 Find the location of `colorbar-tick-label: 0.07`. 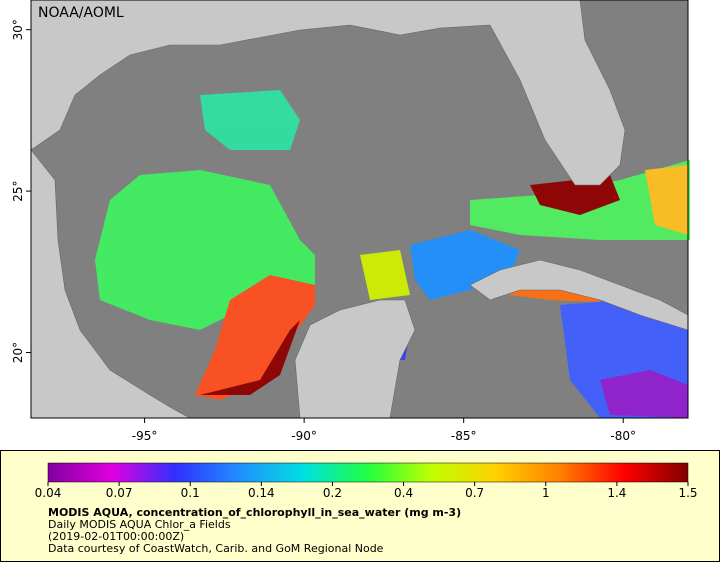

colorbar-tick-label: 0.07 is located at coordinates (119, 493).